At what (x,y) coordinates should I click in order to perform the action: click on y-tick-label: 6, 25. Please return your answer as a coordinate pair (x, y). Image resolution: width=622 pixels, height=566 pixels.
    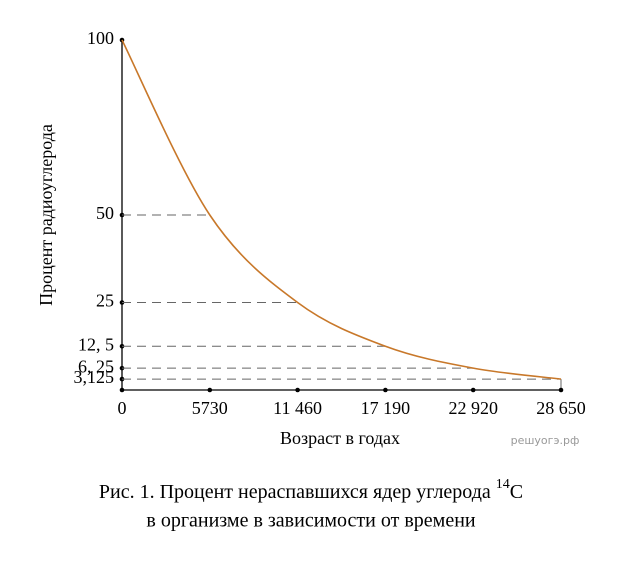
    Looking at the image, I should click on (96, 366).